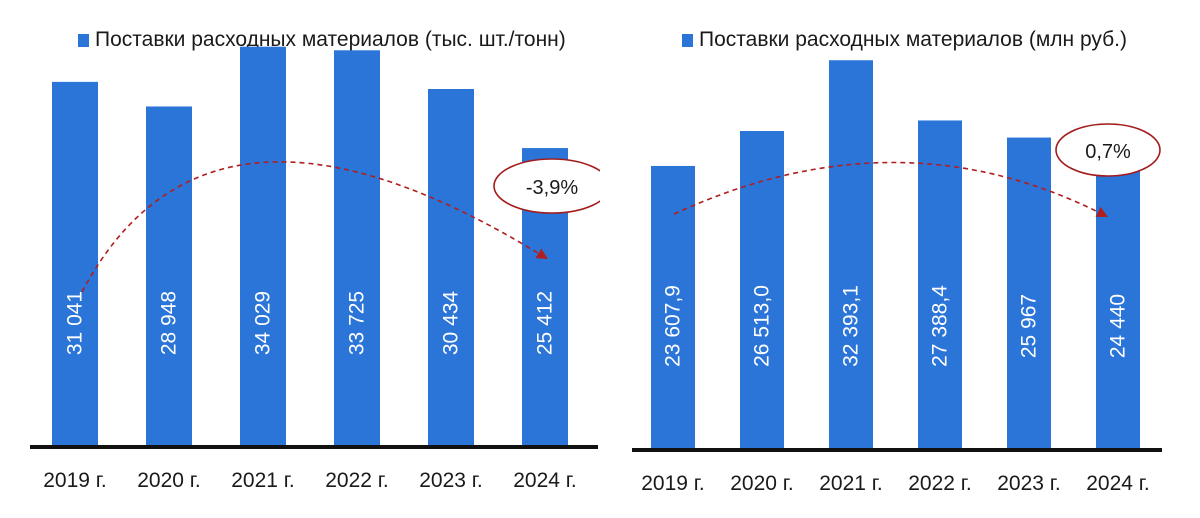  Describe the element at coordinates (672, 483) in the screenshot. I see `x-tick-label-right-0: 2019 г.` at that location.